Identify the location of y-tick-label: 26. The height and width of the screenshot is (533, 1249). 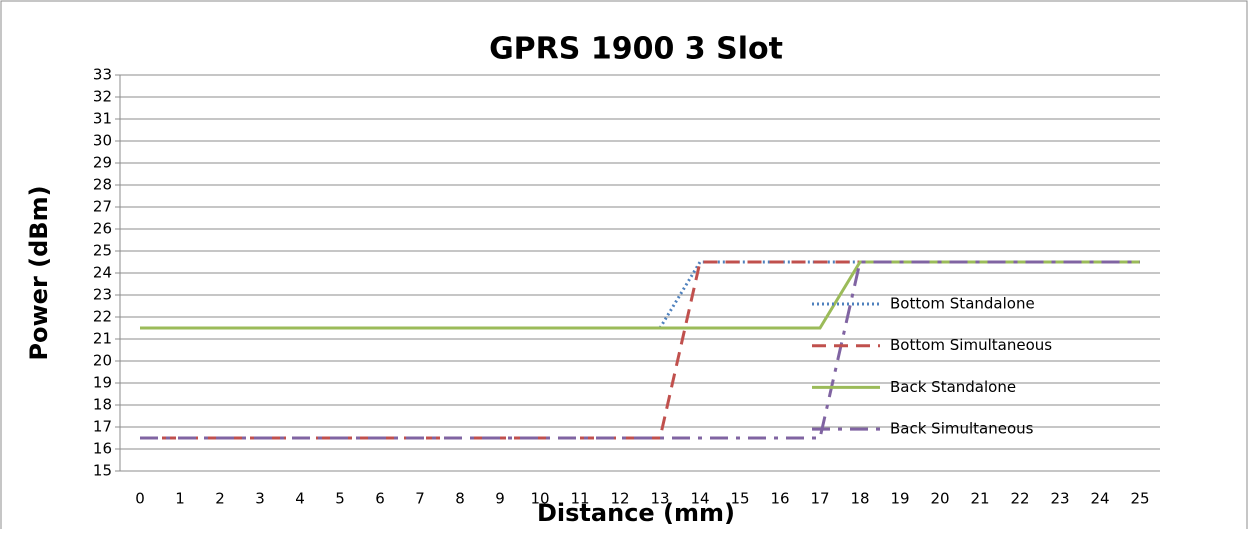
(102, 229).